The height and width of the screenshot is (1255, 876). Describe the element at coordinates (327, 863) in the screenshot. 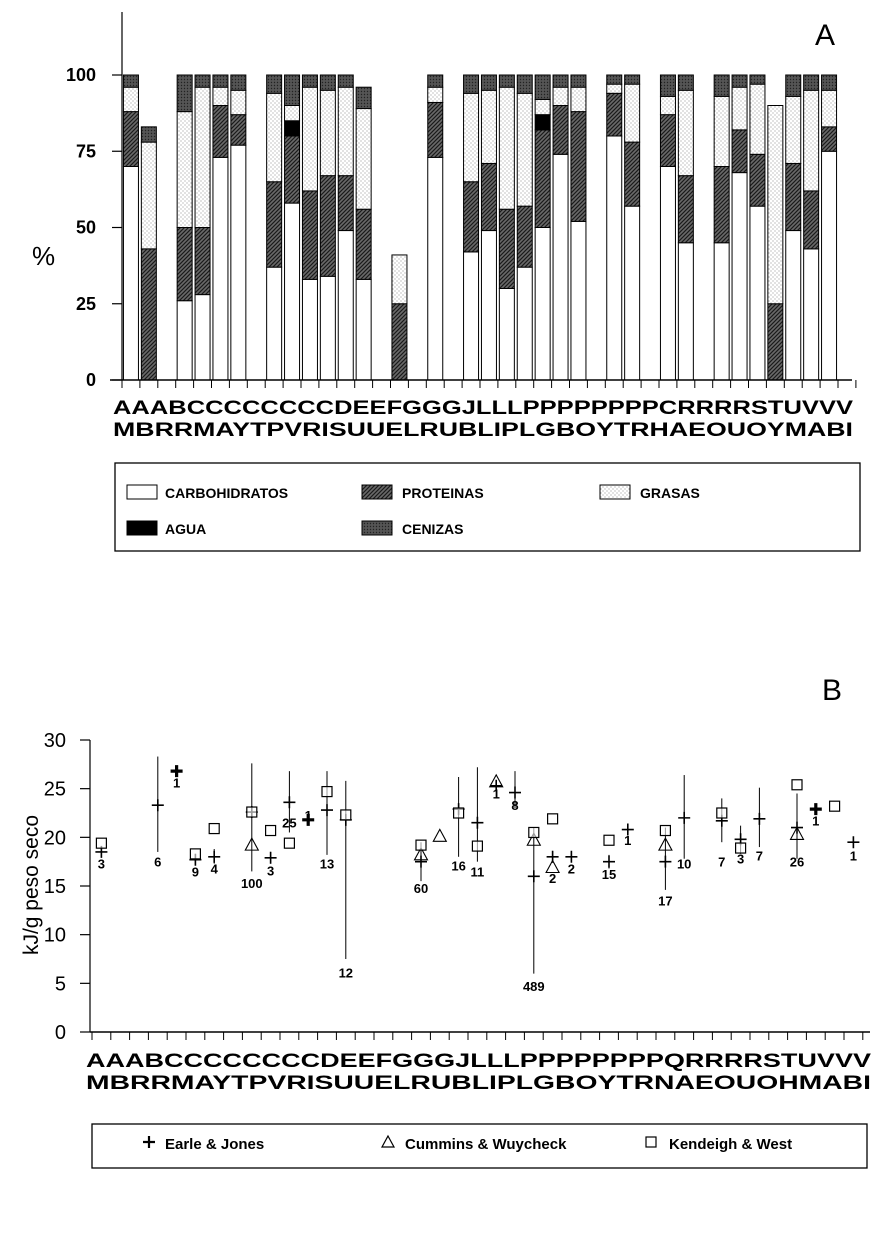

I see `sample-size-label: 13` at that location.